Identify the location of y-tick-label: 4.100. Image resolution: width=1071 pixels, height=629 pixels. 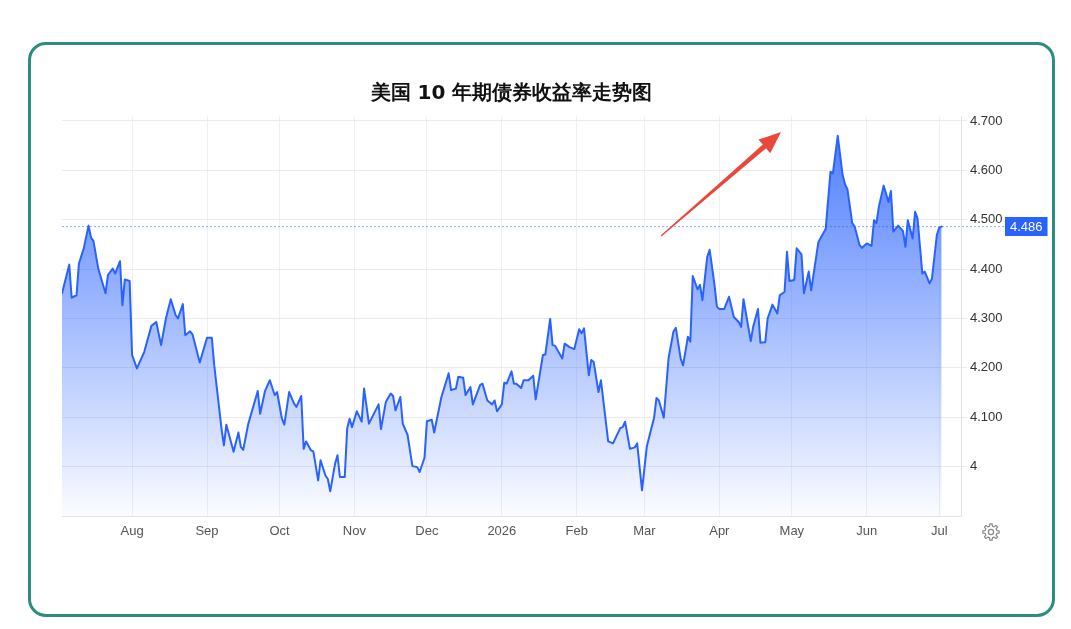
(986, 416).